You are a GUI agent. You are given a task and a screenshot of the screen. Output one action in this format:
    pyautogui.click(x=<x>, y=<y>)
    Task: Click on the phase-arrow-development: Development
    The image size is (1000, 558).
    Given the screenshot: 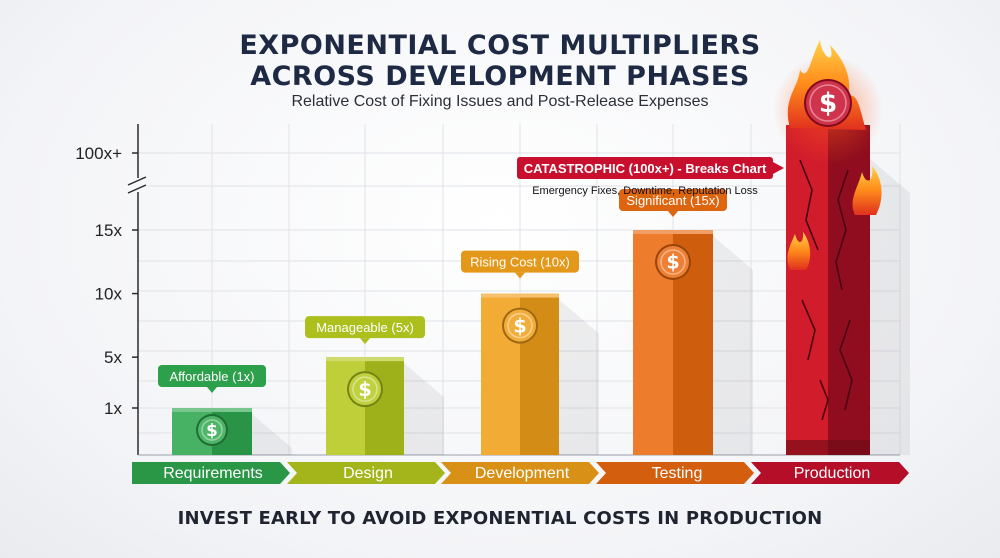 What is the action you would take?
    pyautogui.click(x=520, y=473)
    